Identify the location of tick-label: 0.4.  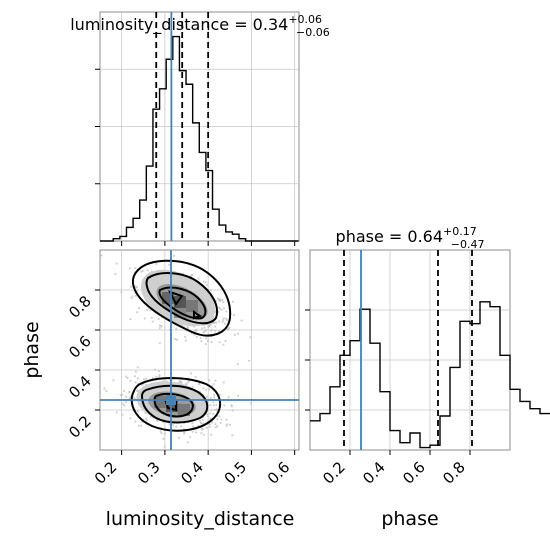
(374, 473).